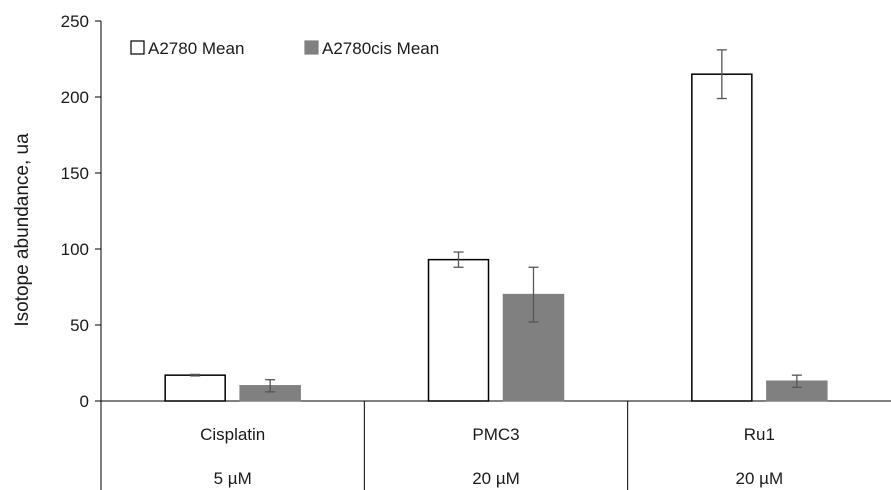 This screenshot has height=490, width=891. What do you see at coordinates (79, 325) in the screenshot?
I see `y-tick-label: 50` at bounding box center [79, 325].